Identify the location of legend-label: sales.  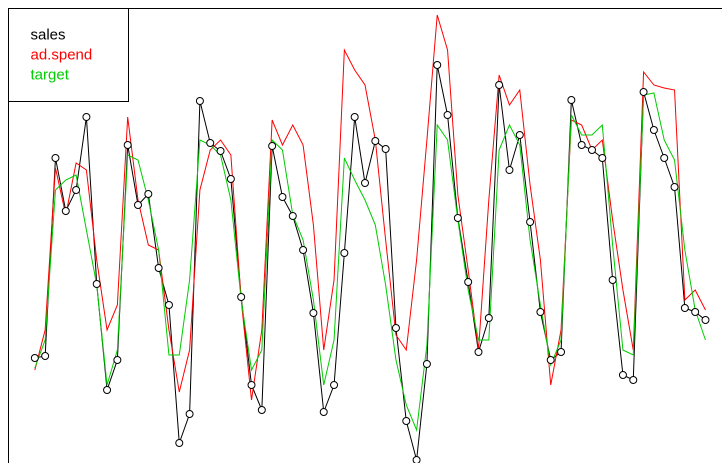
(48, 34).